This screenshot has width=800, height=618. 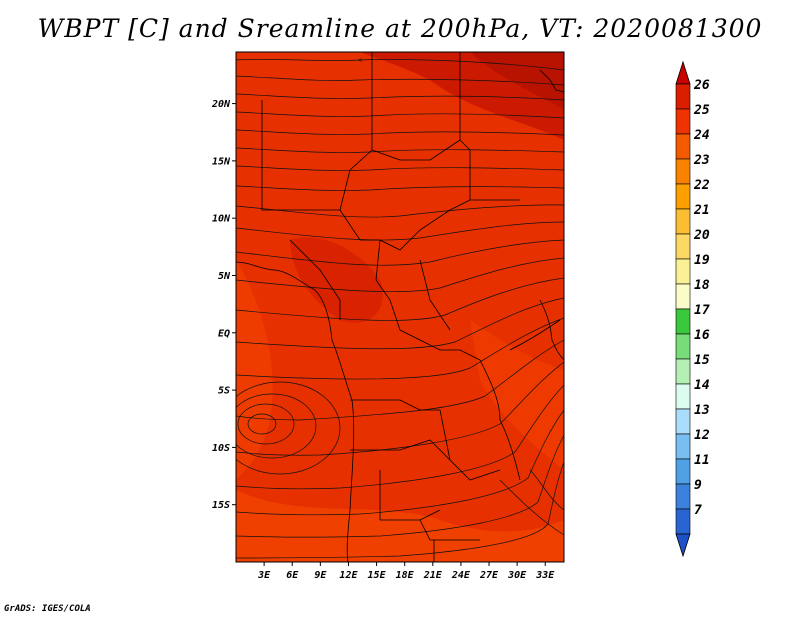 What do you see at coordinates (517, 395) in the screenshot?
I see `wbpt-cool-region-east` at bounding box center [517, 395].